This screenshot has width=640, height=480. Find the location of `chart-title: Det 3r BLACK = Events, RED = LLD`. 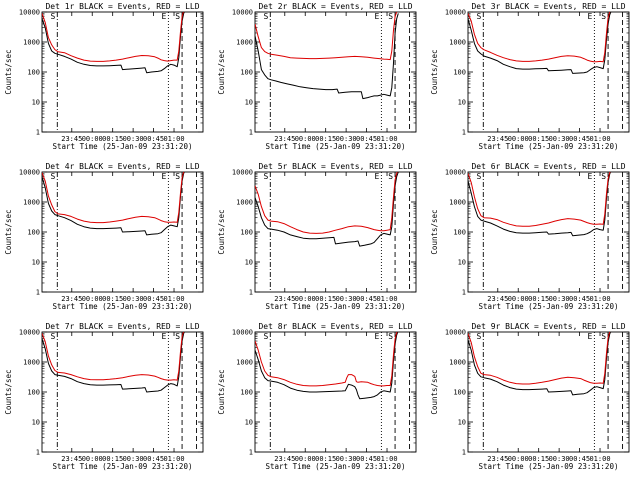

chart-title: Det 3r BLACK = Events, RED = LLD is located at coordinates (548, 6).